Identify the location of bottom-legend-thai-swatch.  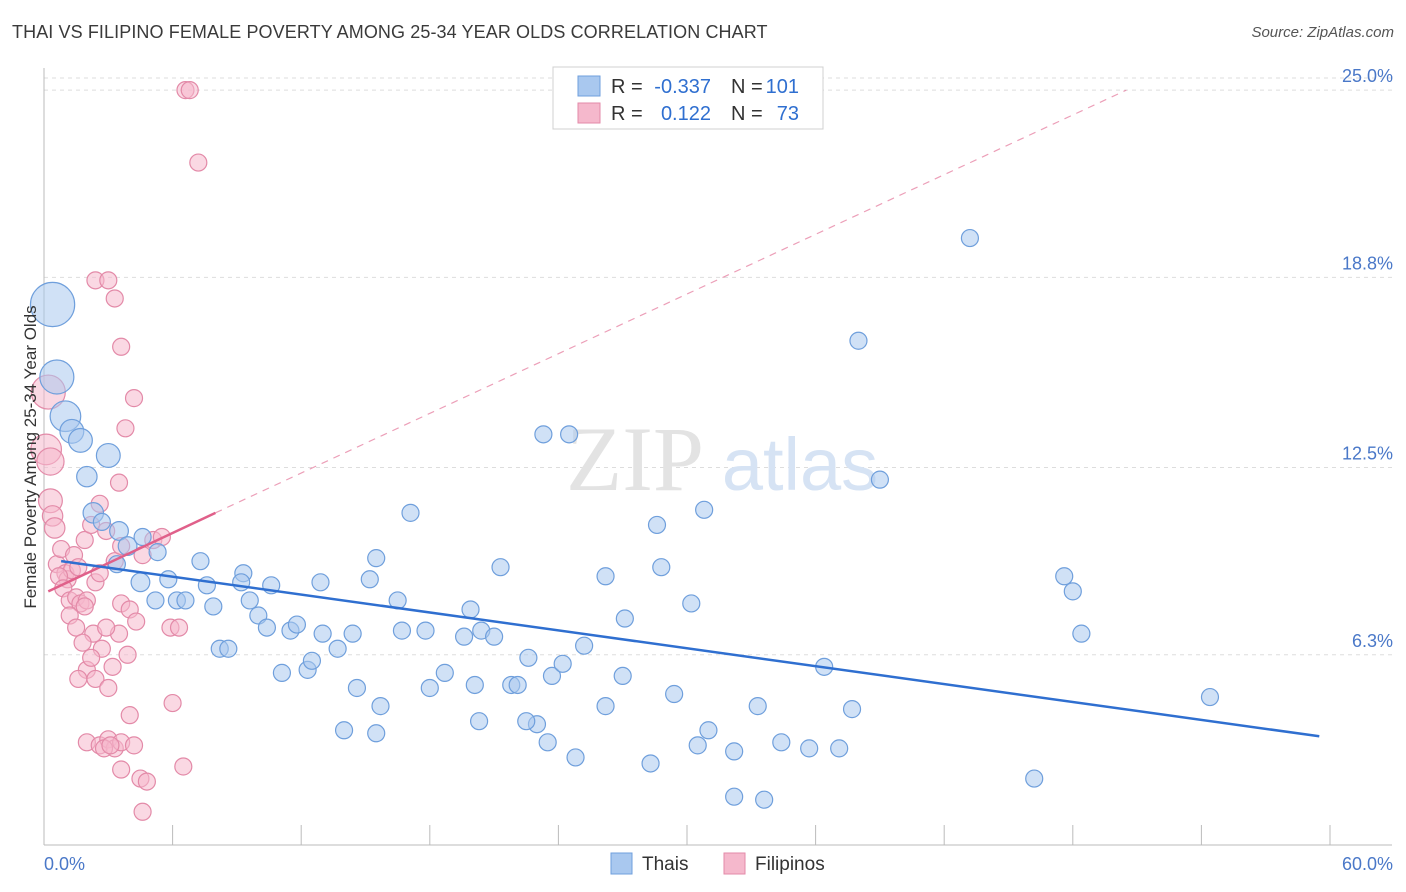
(621, 863).